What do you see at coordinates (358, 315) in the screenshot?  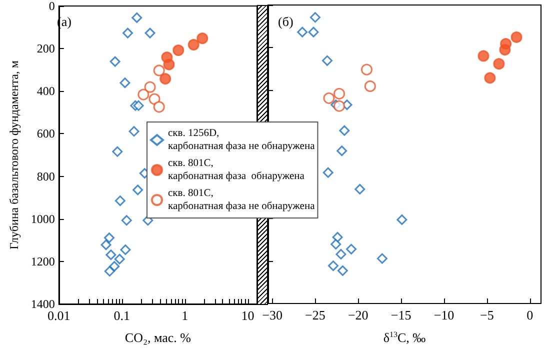 I see `x-tick-label: −20` at bounding box center [358, 315].